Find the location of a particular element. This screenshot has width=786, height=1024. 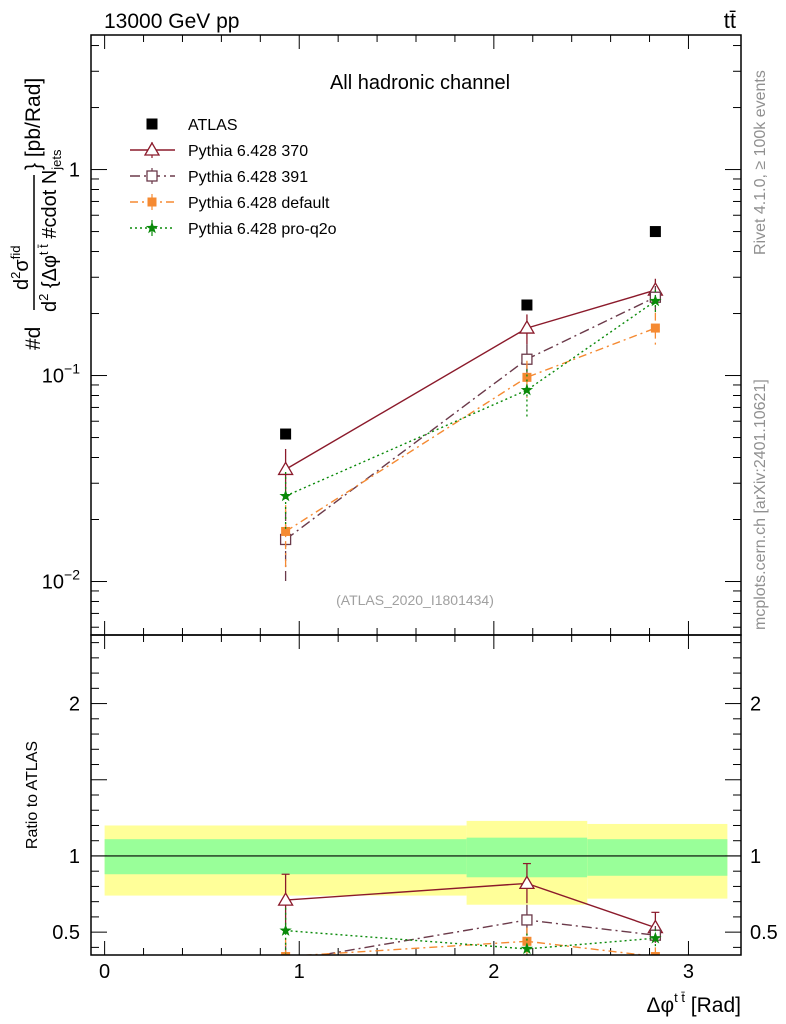

ratio-y-tick-label-right: 2 is located at coordinates (755, 705).